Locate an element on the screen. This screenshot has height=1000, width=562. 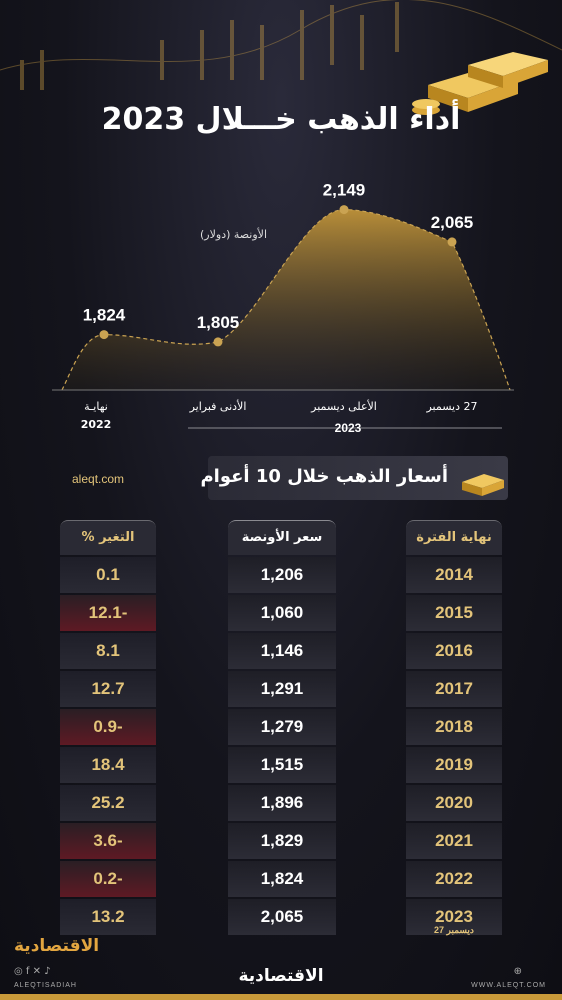
year-cell: 2017 is located at coordinates (454, 689).